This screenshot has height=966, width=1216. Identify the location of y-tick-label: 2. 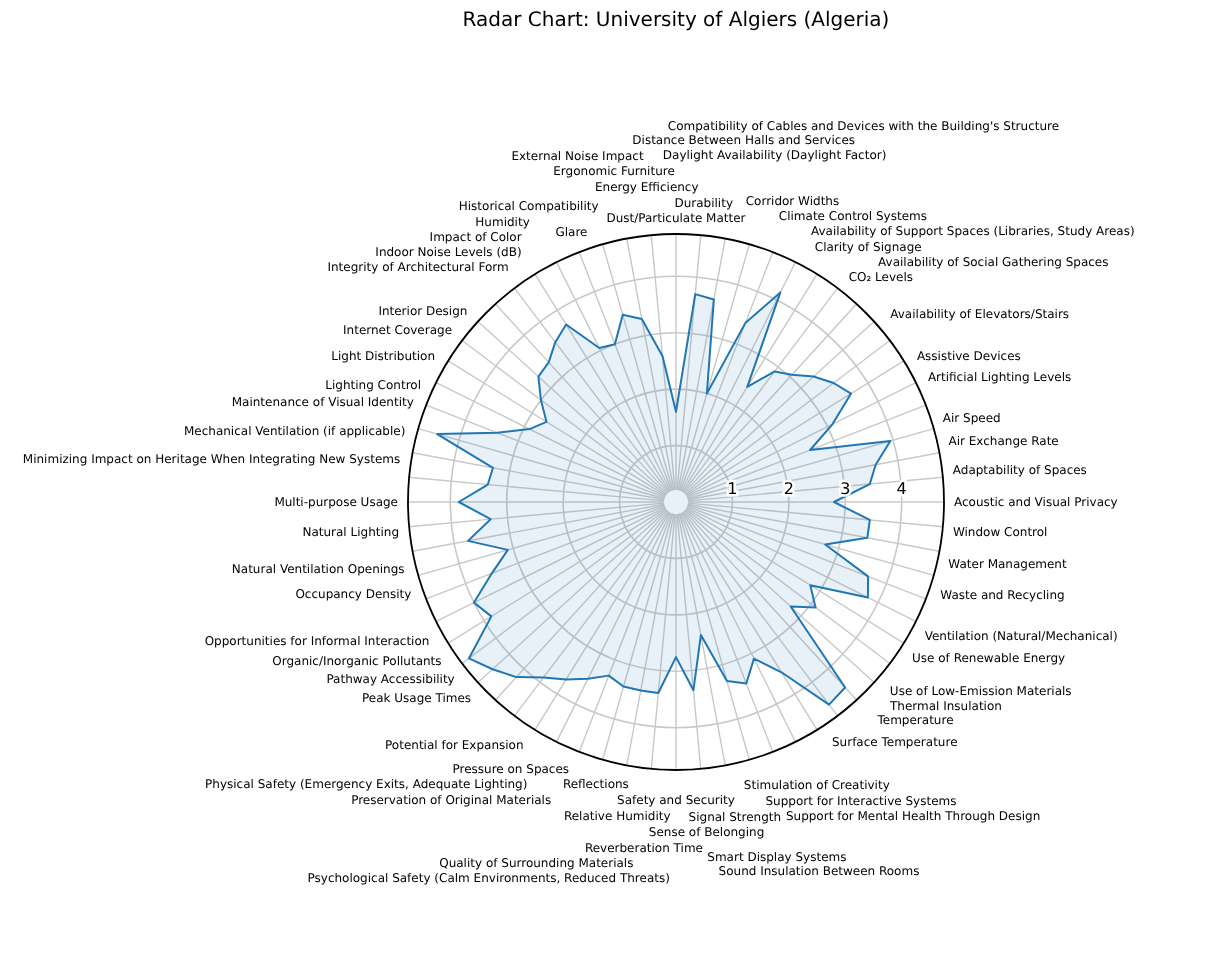
(788, 489).